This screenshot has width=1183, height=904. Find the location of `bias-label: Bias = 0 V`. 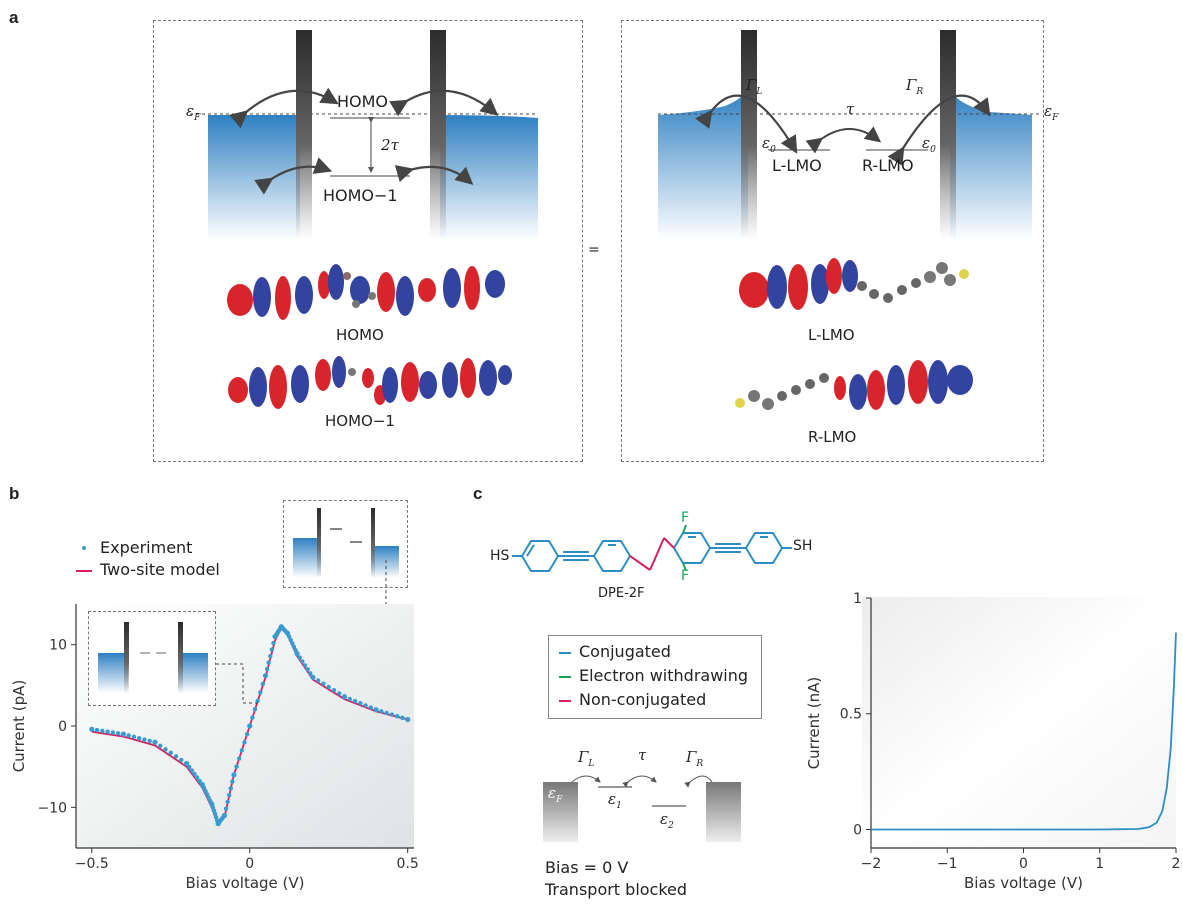

bias-label: Bias = 0 V is located at coordinates (587, 867).